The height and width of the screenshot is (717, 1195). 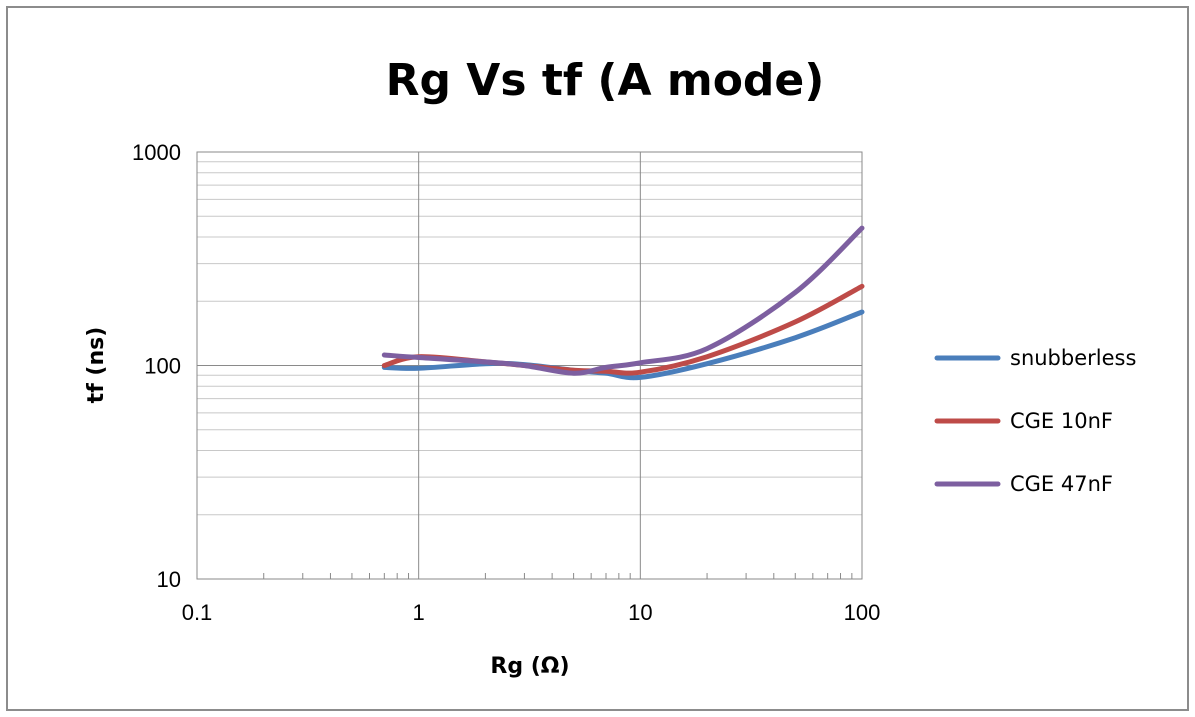 What do you see at coordinates (623, 300) in the screenshot?
I see `series-line-cge-47nf` at bounding box center [623, 300].